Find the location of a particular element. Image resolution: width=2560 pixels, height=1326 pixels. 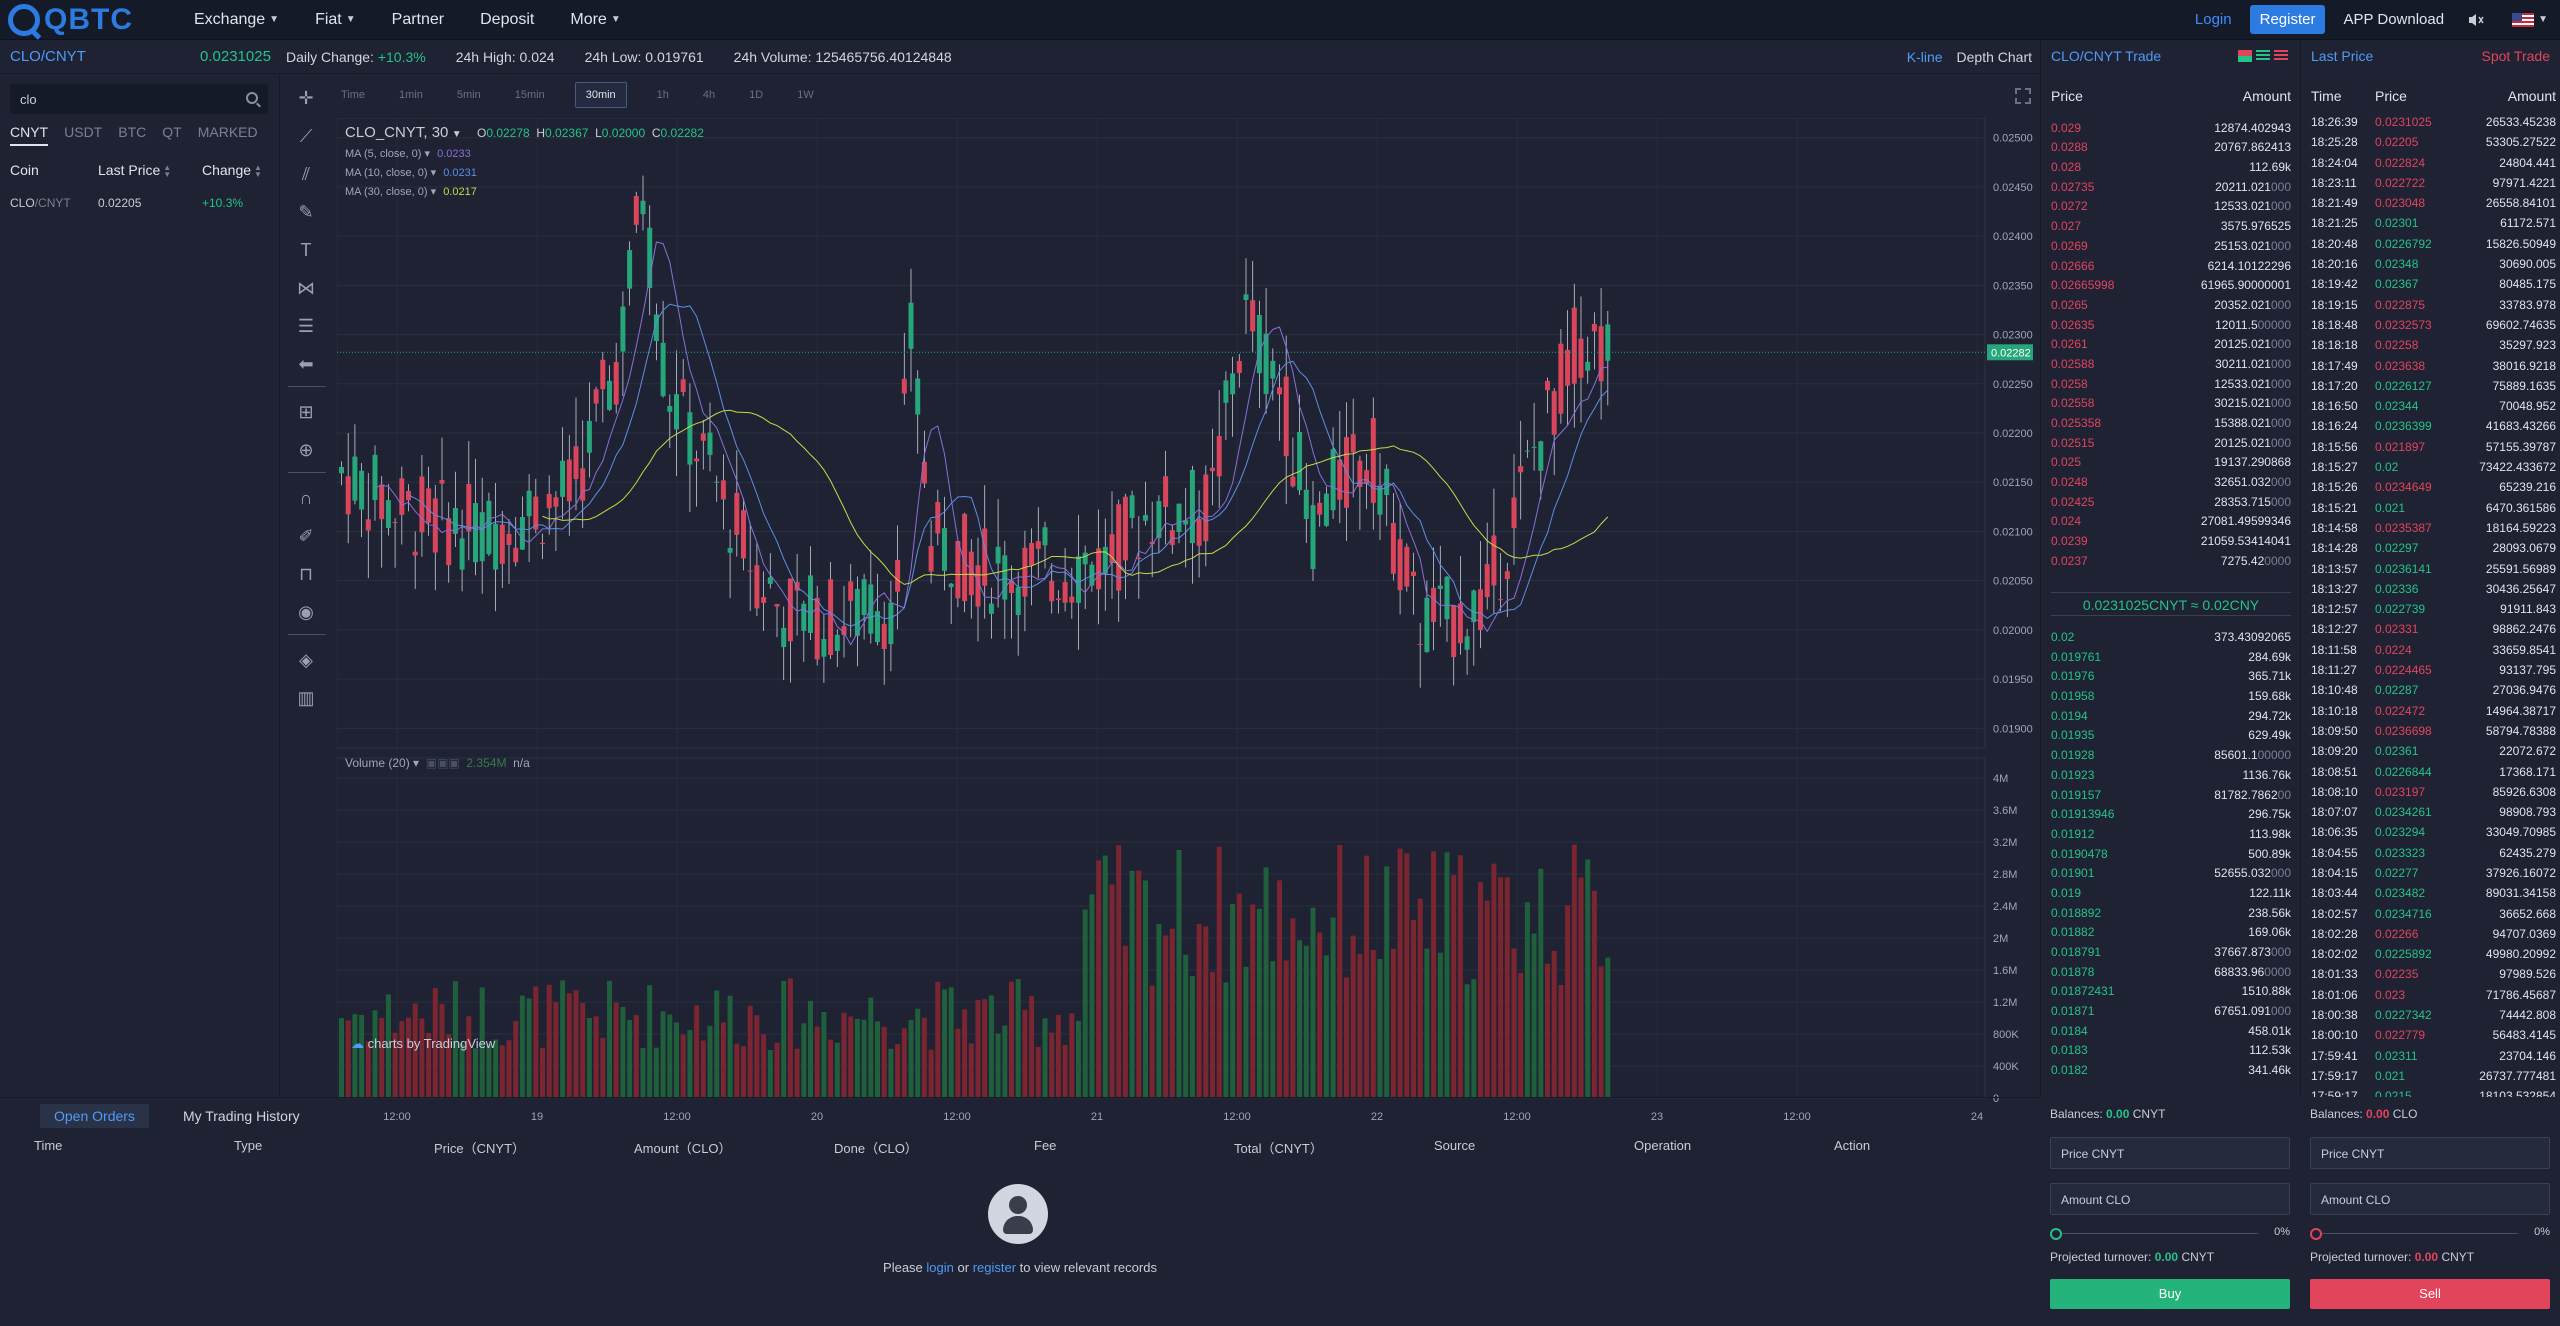

fullscreen-icon is located at coordinates (2023, 96).